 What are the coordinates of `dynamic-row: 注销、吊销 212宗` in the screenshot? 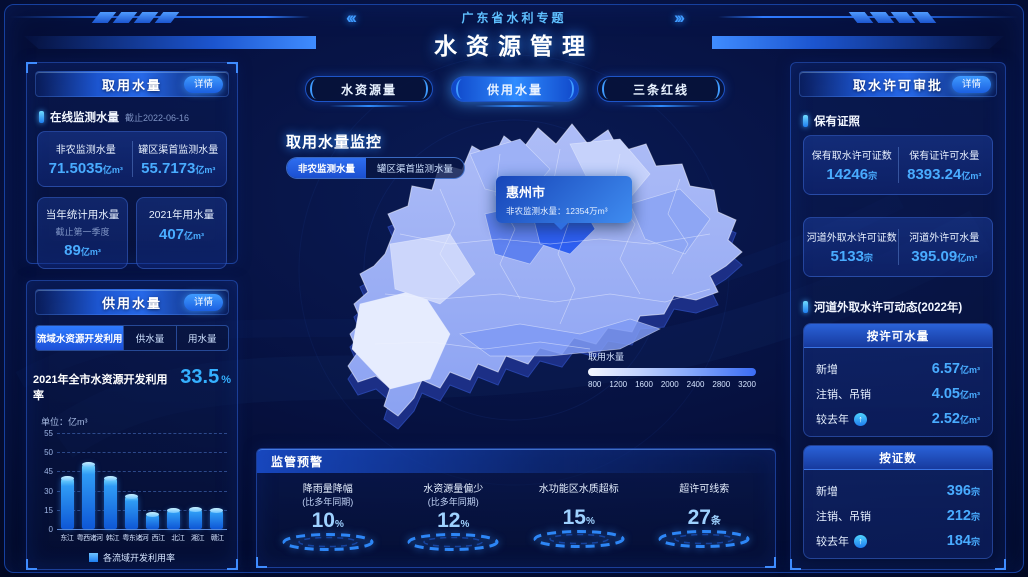 It's located at (898, 516).